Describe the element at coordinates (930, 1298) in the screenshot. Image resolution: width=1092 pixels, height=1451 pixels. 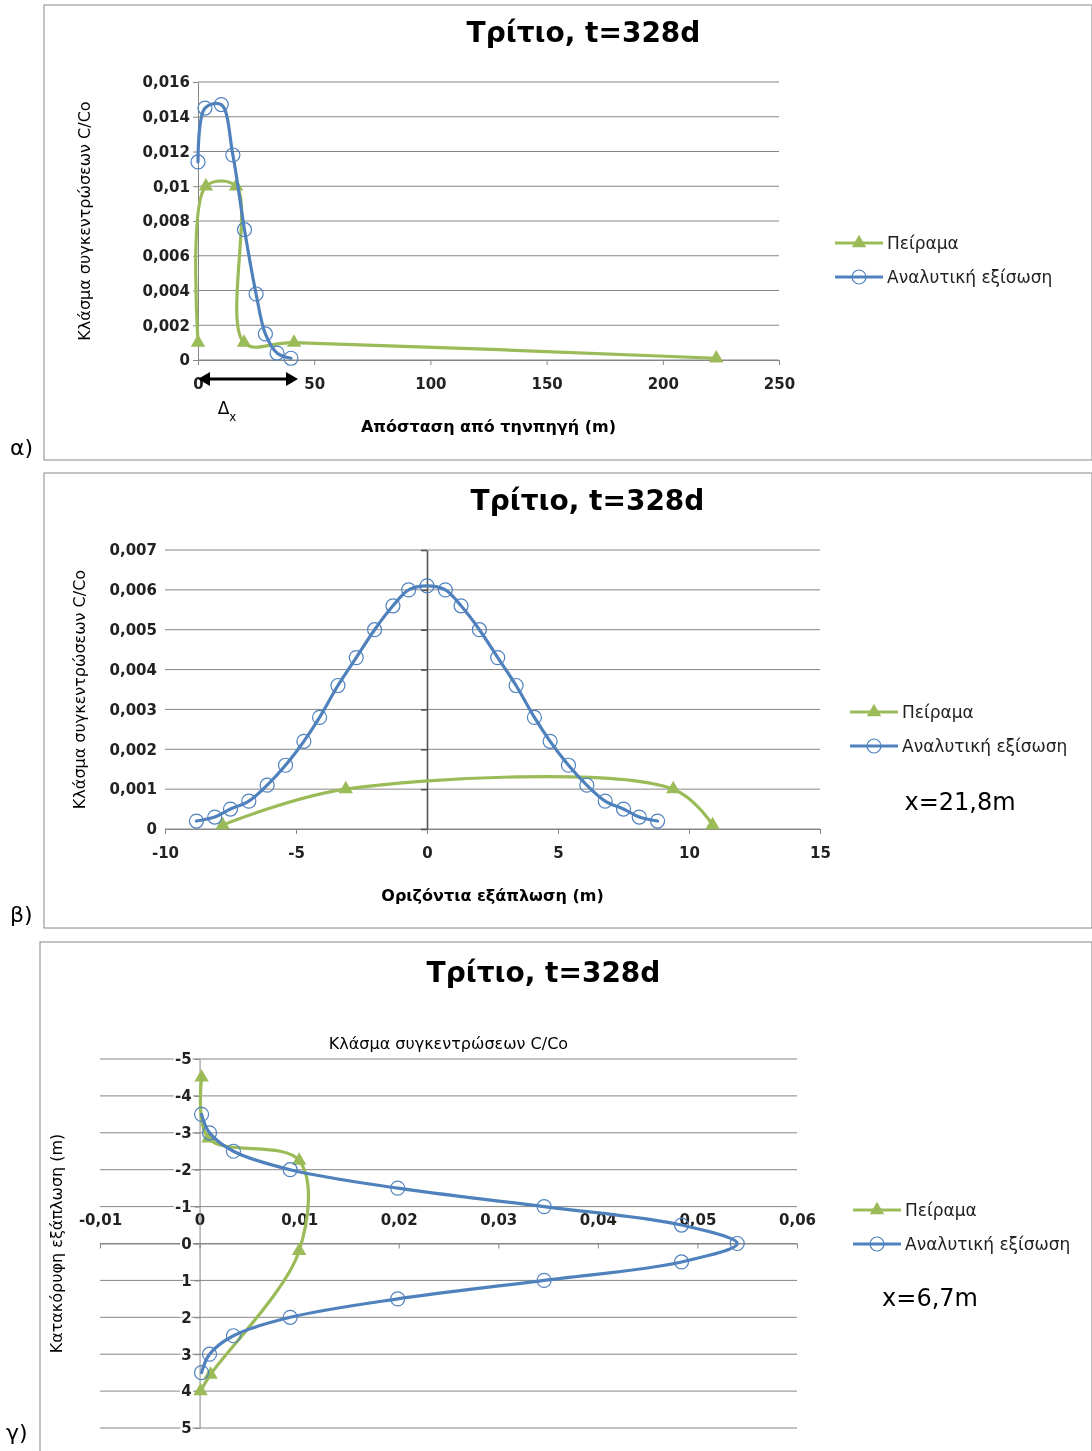
I see `text: x=6,7m` at that location.